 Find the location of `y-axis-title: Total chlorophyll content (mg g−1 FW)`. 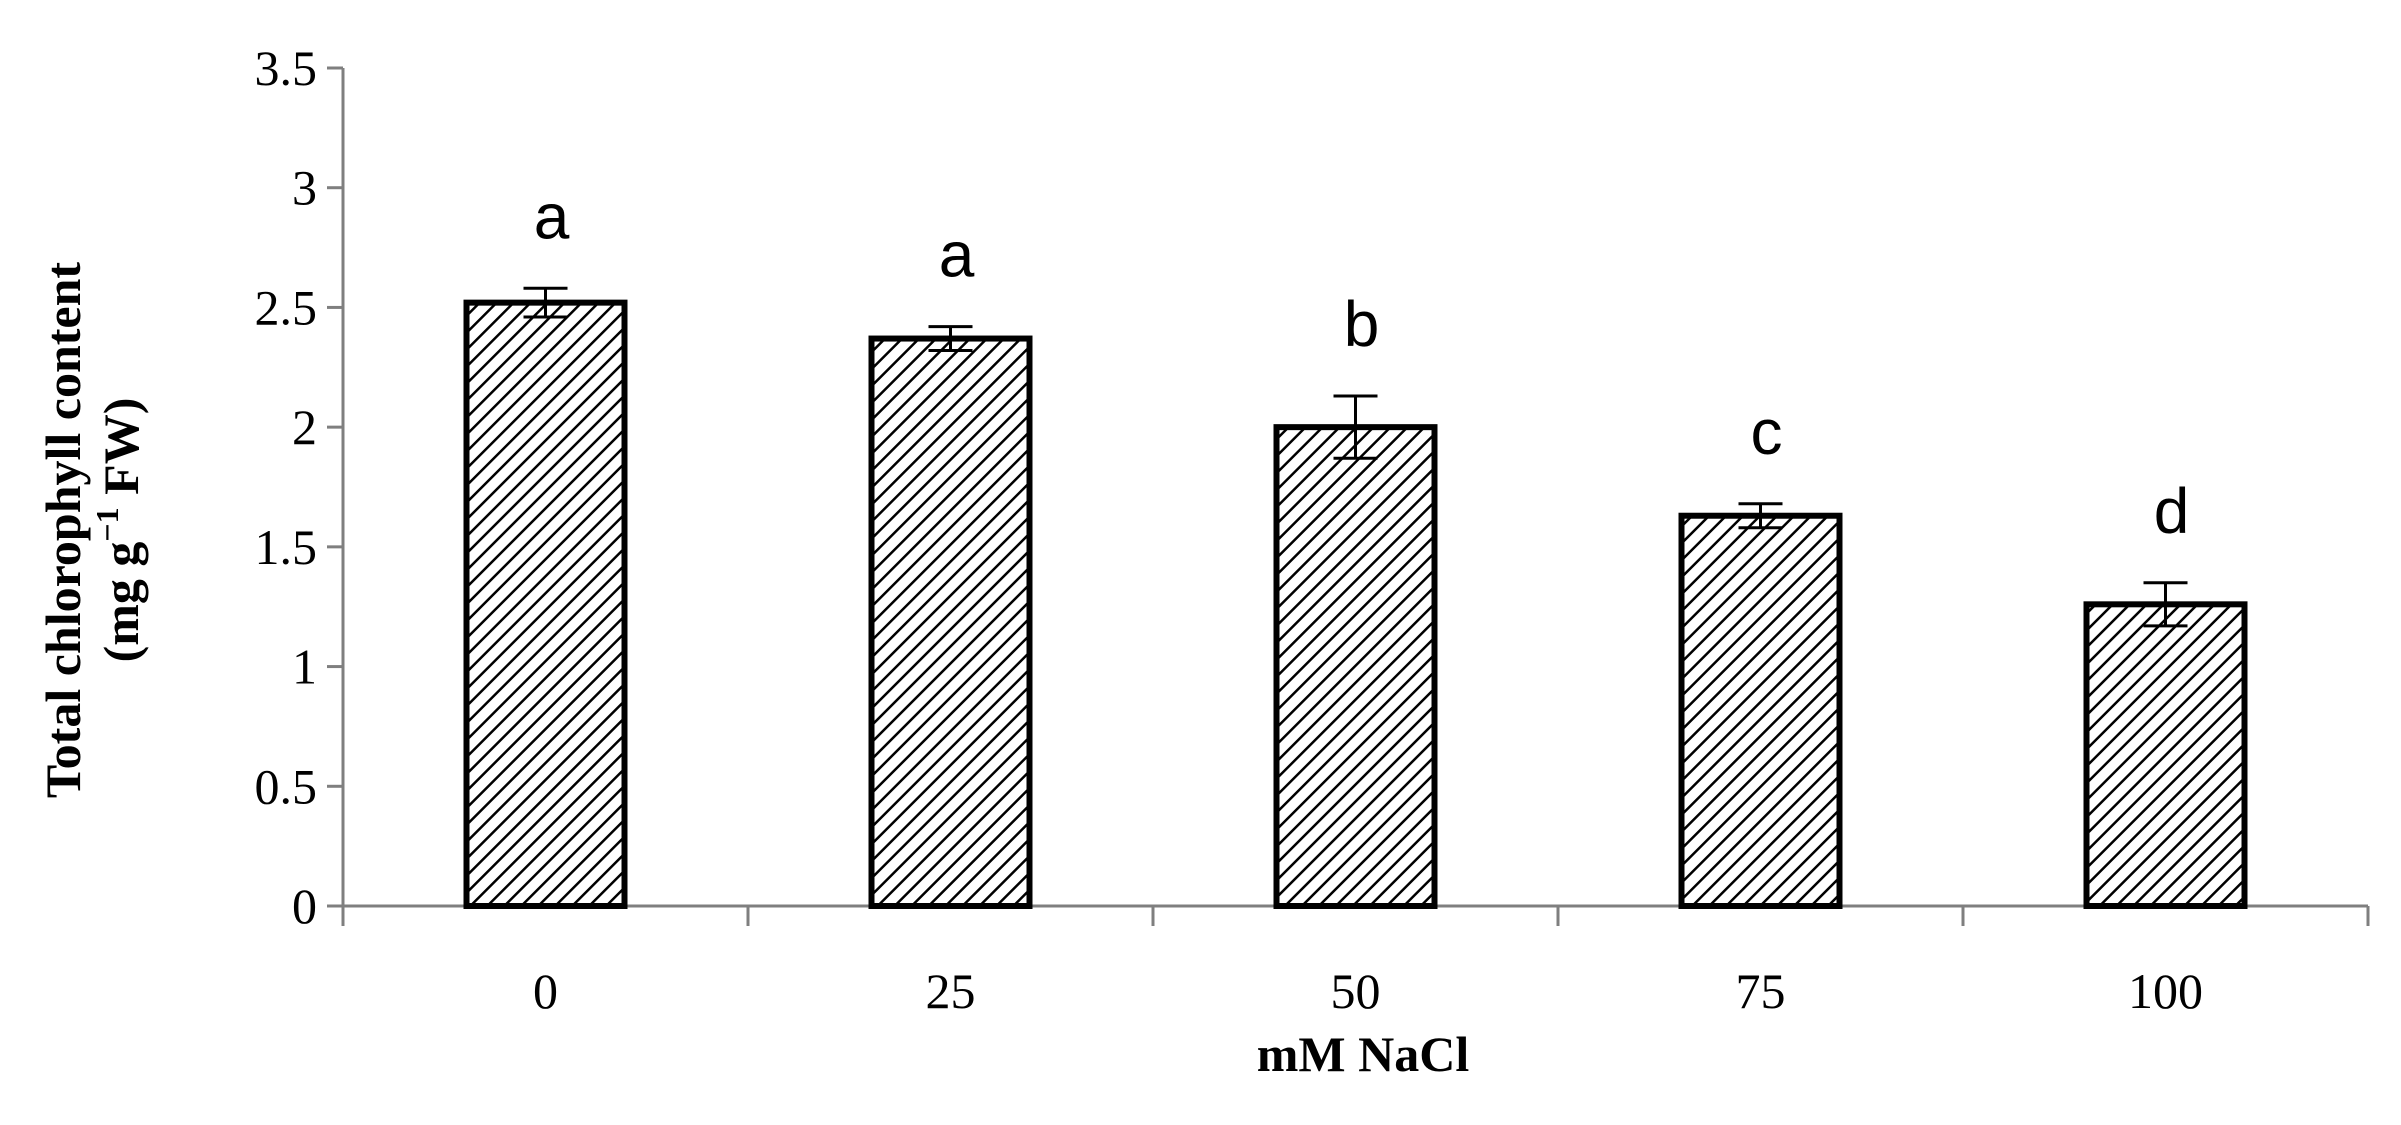

y-axis-title: Total chlorophyll content (mg g−1 FW) is located at coordinates (92, 530).